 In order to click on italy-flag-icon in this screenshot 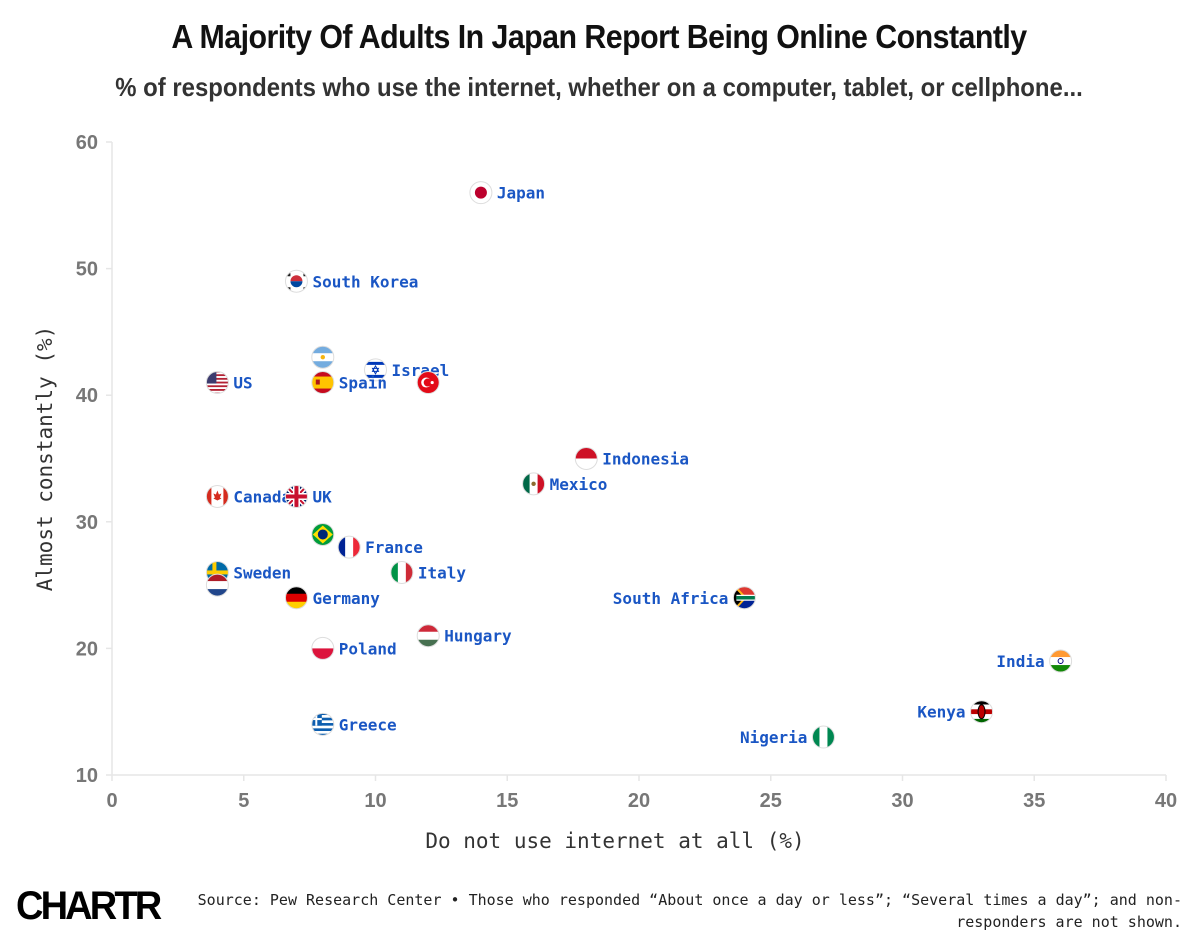, I will do `click(401, 572)`.